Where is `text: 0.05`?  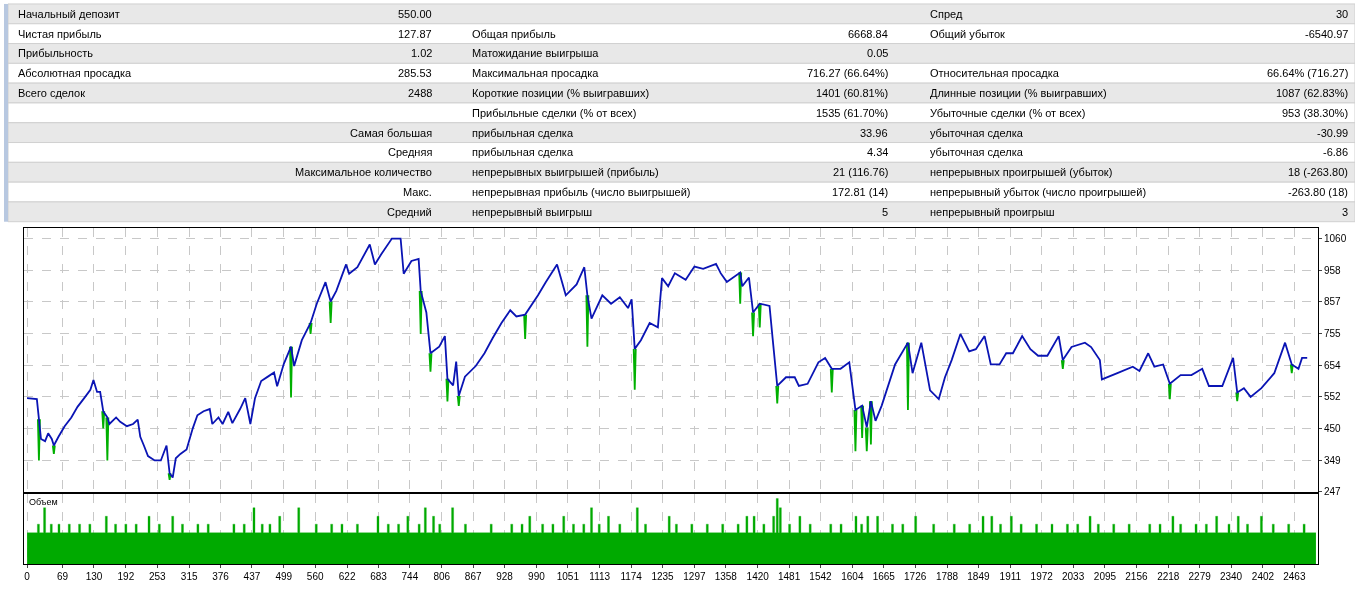 text: 0.05 is located at coordinates (878, 53).